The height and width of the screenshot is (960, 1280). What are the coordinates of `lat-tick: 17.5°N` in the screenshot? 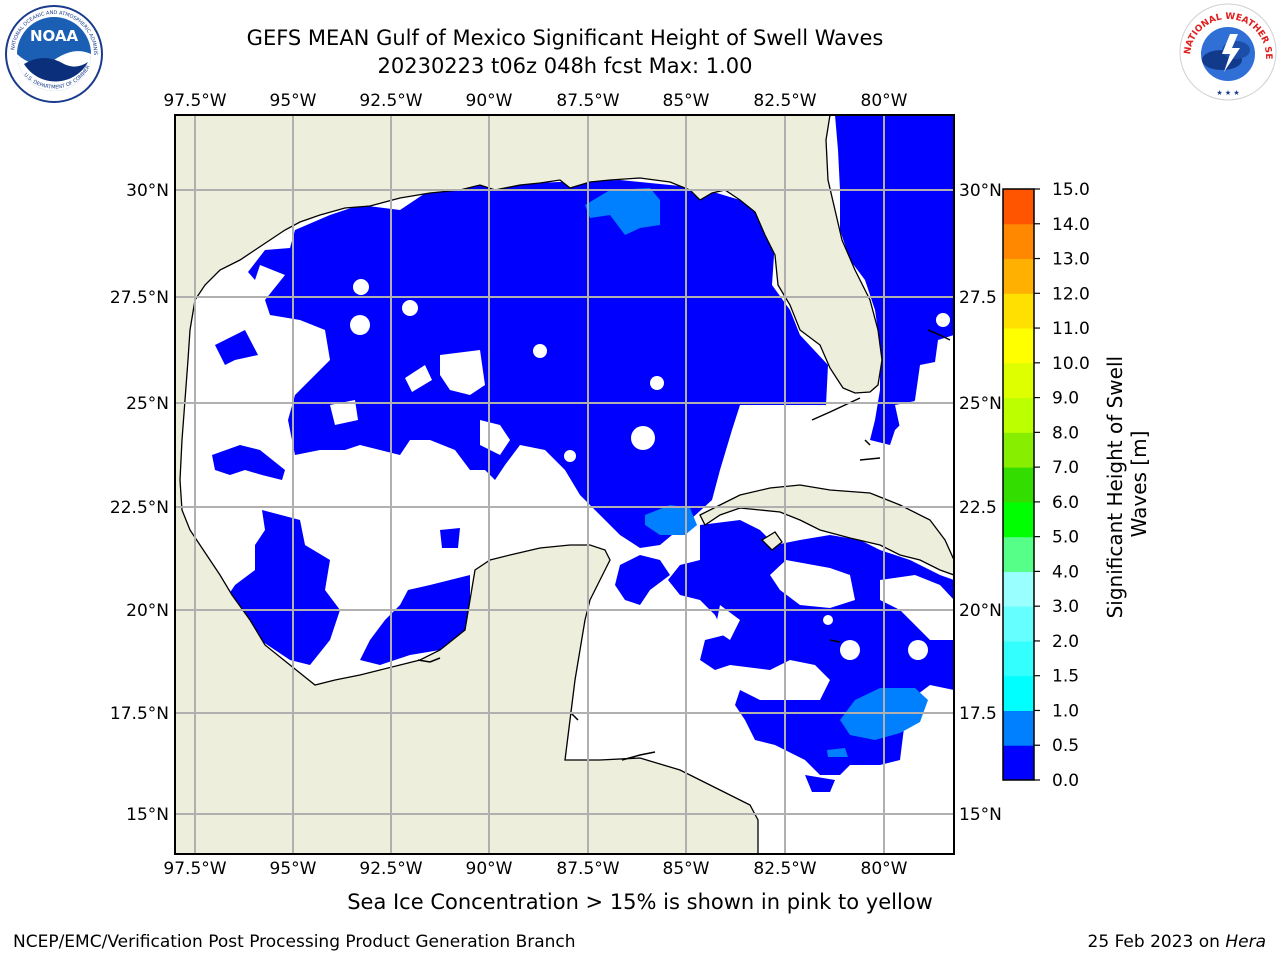 It's located at (139, 714).